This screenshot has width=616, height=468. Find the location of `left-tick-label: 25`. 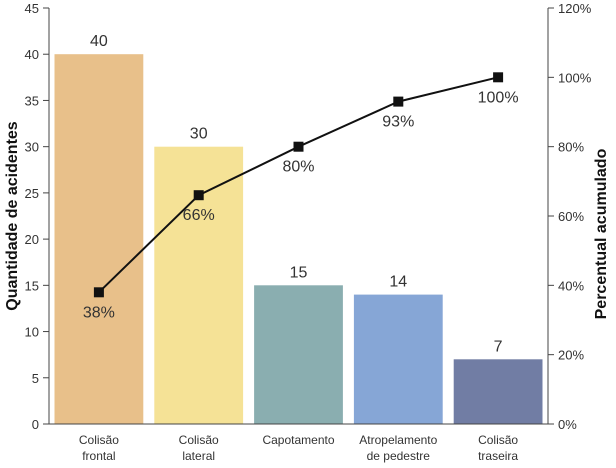

left-tick-label: 25 is located at coordinates (32, 193).